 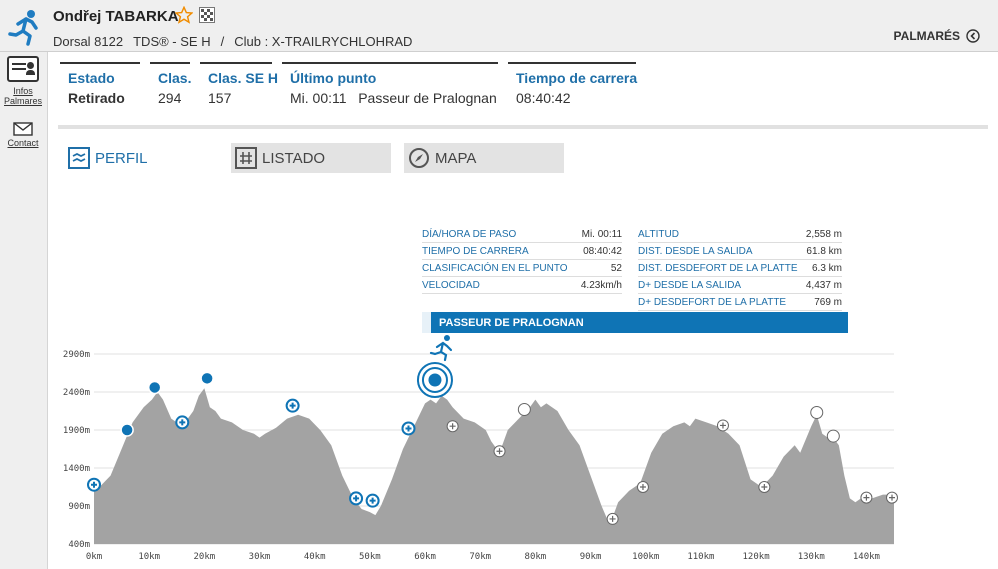 I want to click on left-sidebar: Infos Palmares Contact, so click(x=24, y=310).